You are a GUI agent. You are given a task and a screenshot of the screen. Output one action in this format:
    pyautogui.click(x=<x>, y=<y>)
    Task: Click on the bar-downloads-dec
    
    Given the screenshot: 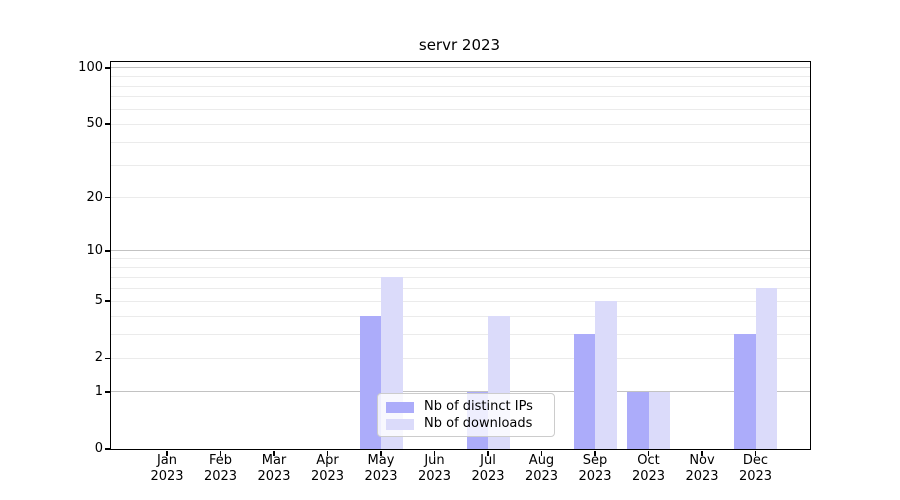 What is the action you would take?
    pyautogui.click(x=766, y=368)
    